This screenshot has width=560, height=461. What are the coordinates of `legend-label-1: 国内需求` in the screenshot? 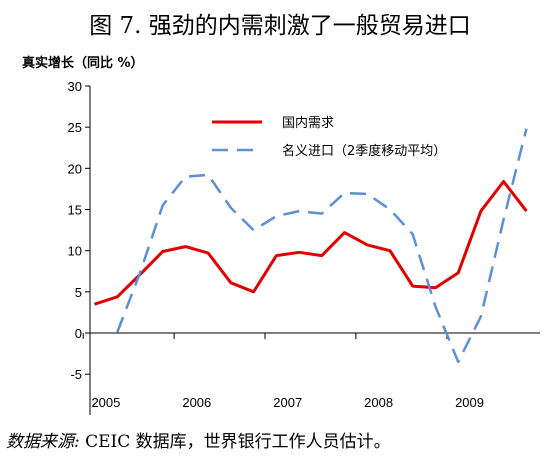 It's located at (308, 123).